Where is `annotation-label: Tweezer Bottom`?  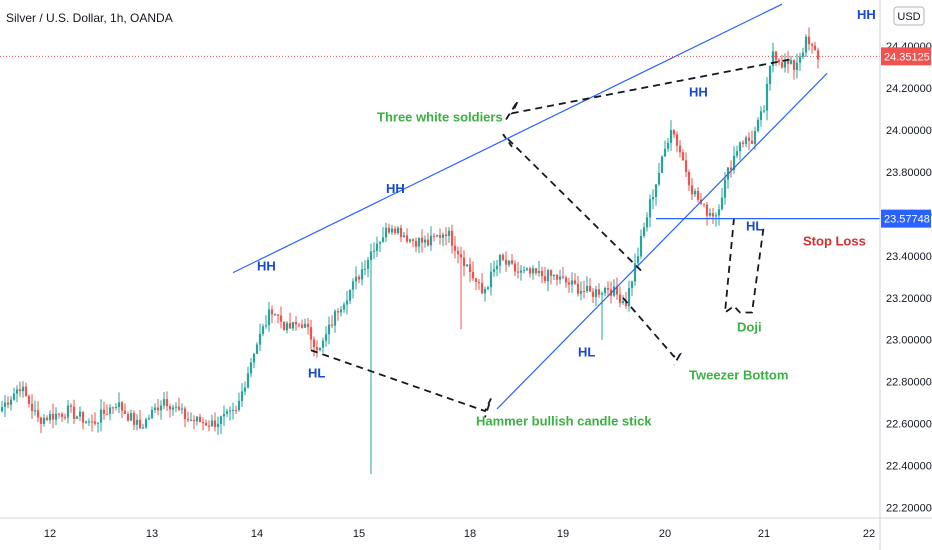 annotation-label: Tweezer Bottom is located at coordinates (738, 375).